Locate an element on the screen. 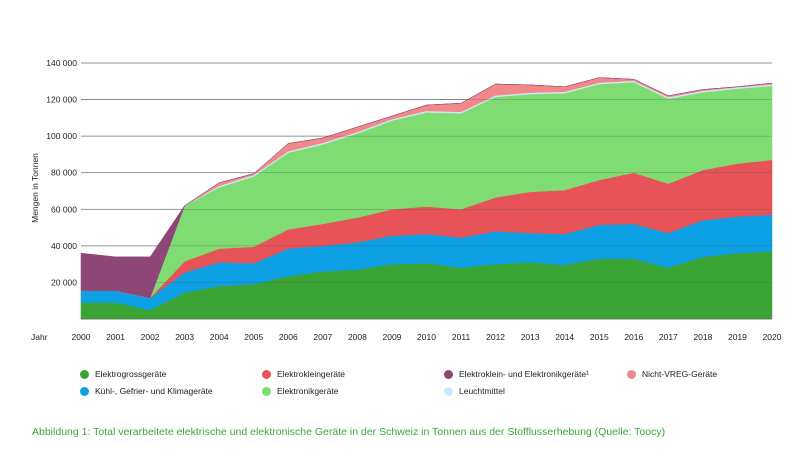 The height and width of the screenshot is (463, 785). x-axis-label: Jahr is located at coordinates (39, 337).